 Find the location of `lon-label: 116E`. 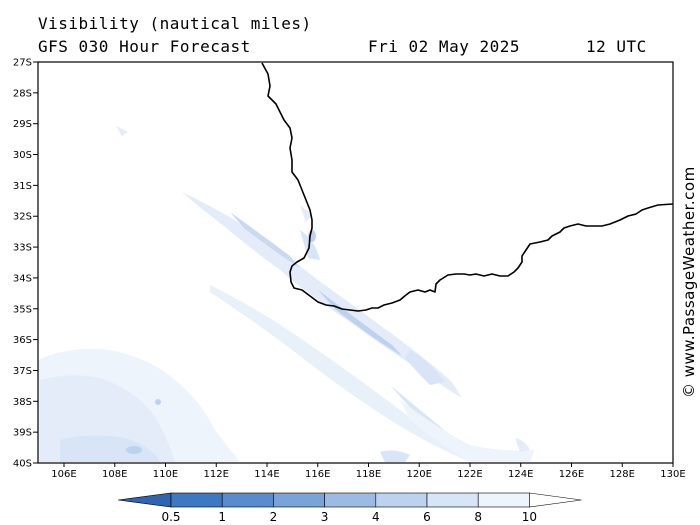

lon-label: 116E is located at coordinates (317, 474).